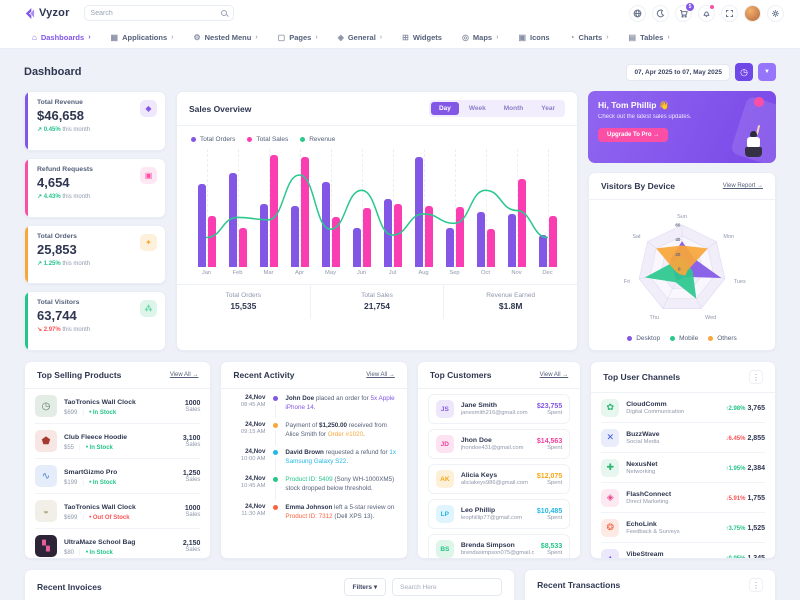 This screenshot has width=800, height=600. Describe the element at coordinates (400, 13) in the screenshot. I see `topbar: Vyzor 5` at that location.